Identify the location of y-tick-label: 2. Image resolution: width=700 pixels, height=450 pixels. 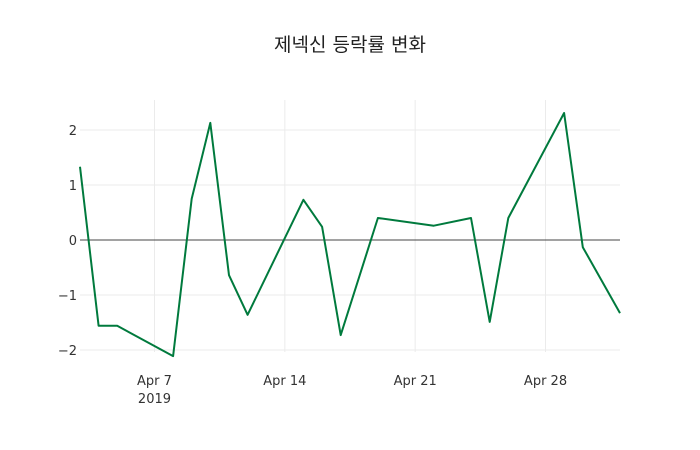
(73, 131).